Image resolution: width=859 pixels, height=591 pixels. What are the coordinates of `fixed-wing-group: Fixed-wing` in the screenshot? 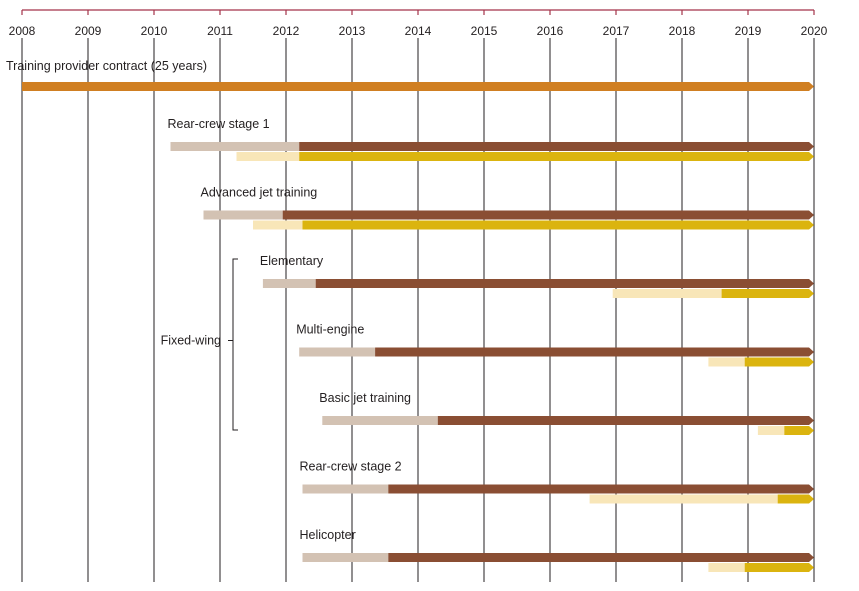 It's located at (199, 344).